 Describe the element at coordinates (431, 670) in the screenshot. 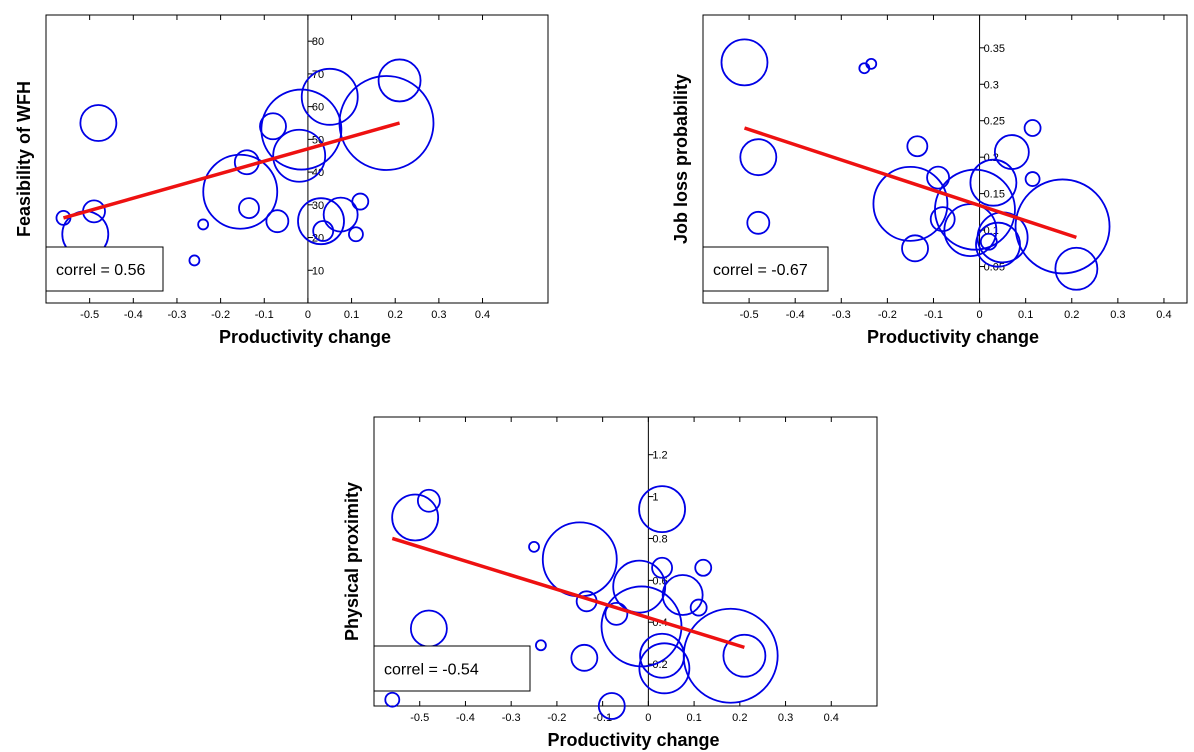

I see `correlation-annotation: correl = -0.54` at that location.